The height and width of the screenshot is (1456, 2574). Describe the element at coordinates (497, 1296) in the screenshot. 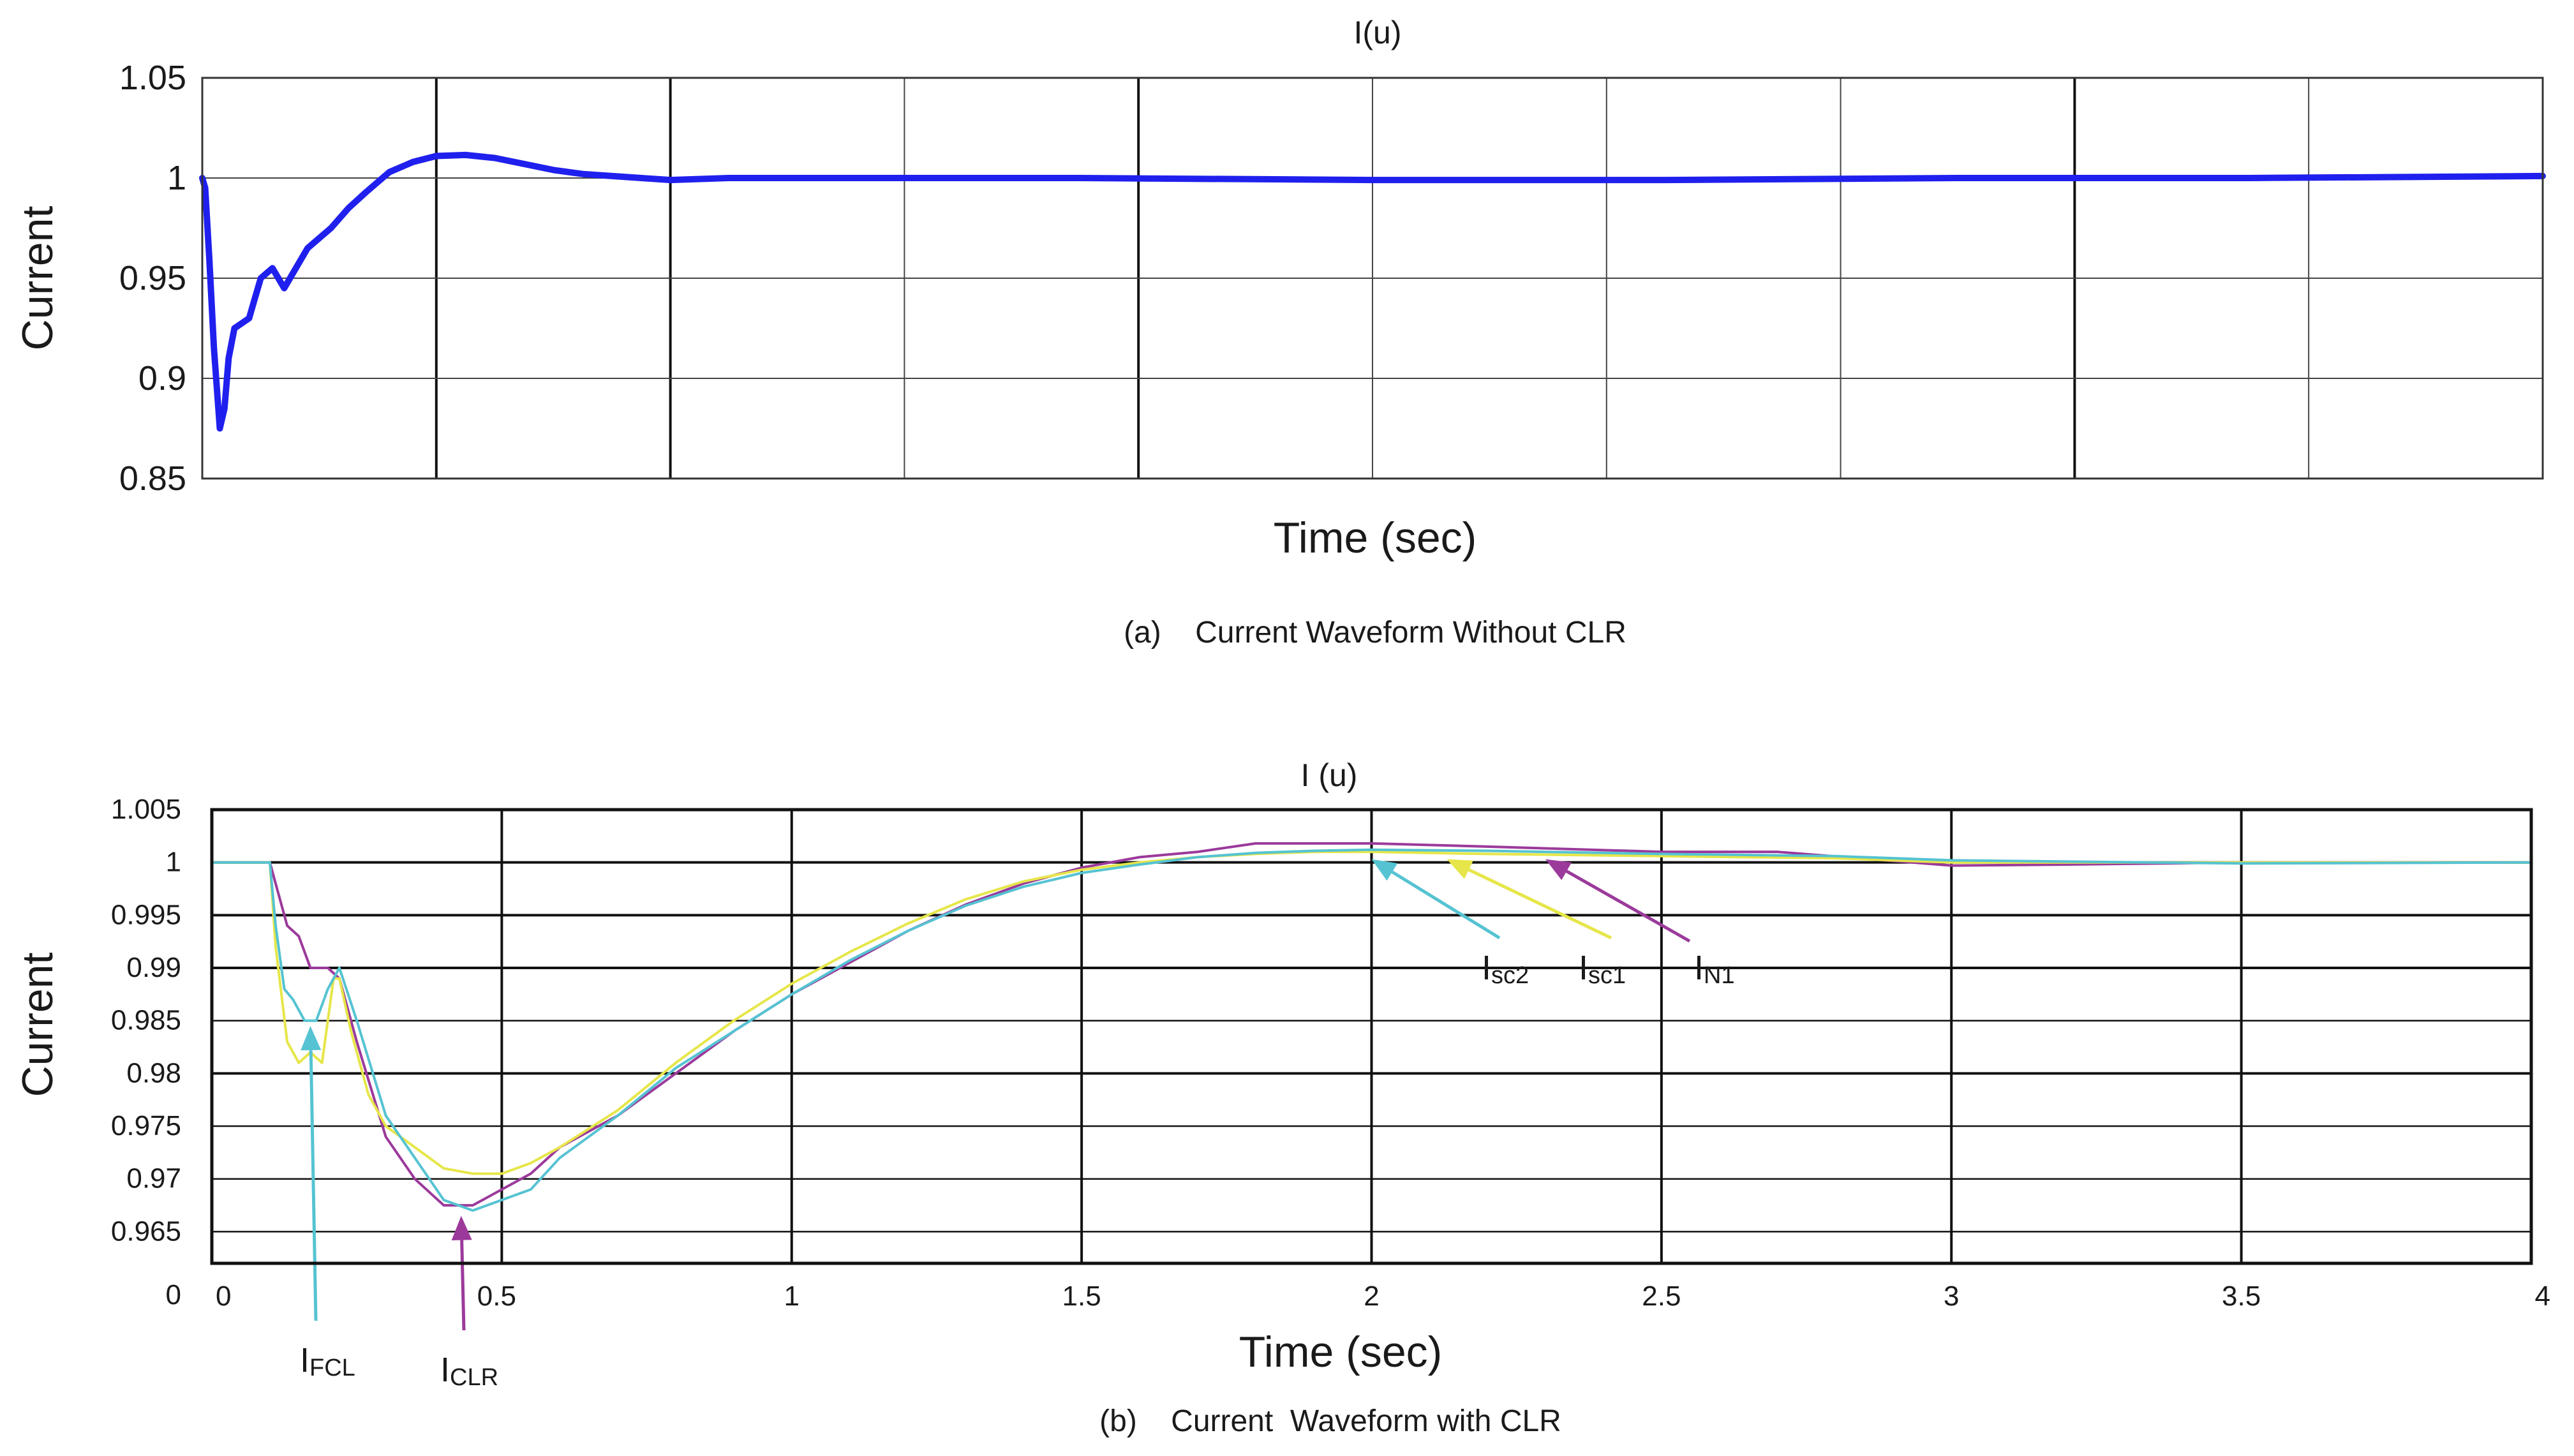

I see `x-tick-label: 0.5` at that location.